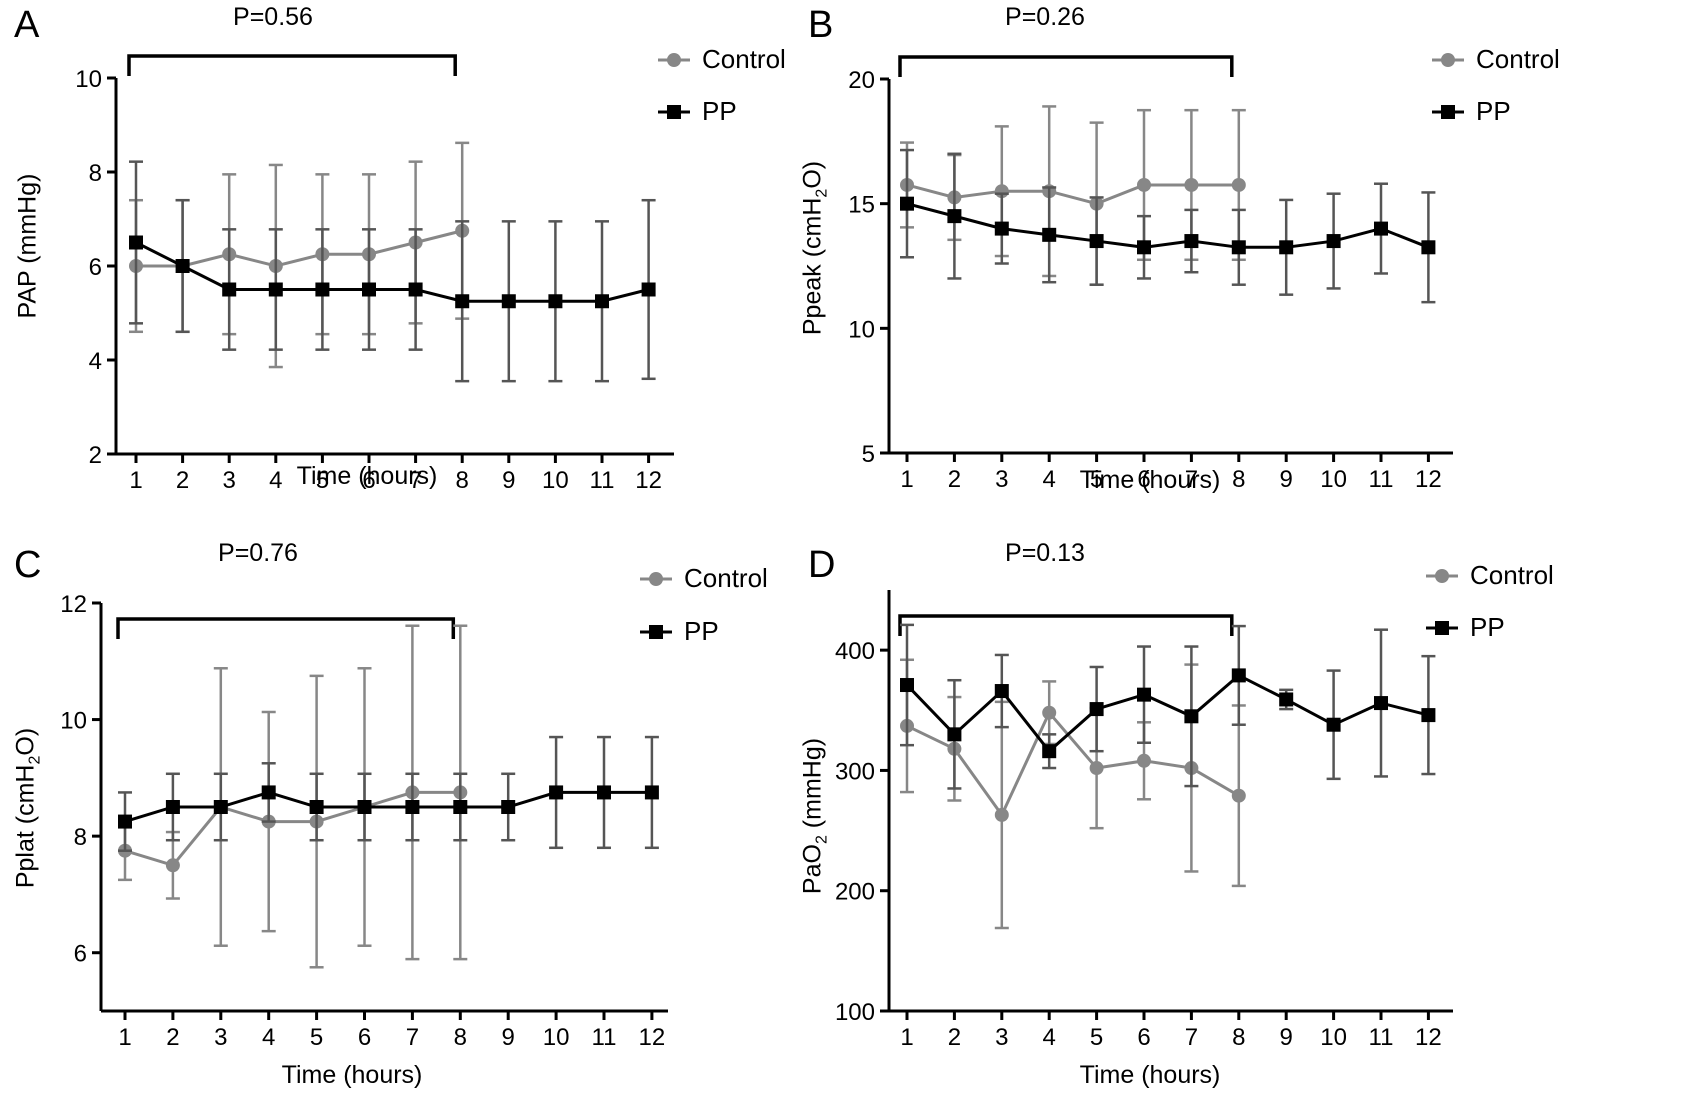 This screenshot has height=1096, width=1696. I want to click on p-value-label: P=0.26, so click(1045, 17).